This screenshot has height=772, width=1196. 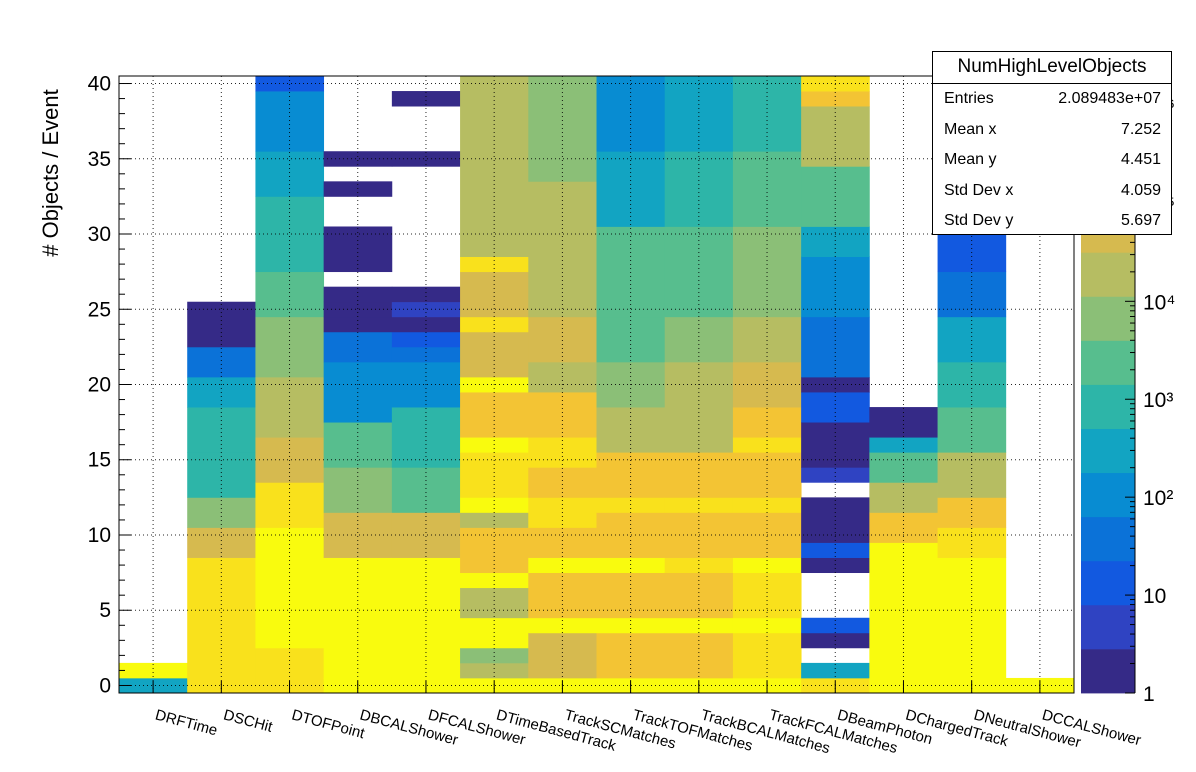 What do you see at coordinates (1158, 400) in the screenshot?
I see `colorbar-tick-label: 10³` at bounding box center [1158, 400].